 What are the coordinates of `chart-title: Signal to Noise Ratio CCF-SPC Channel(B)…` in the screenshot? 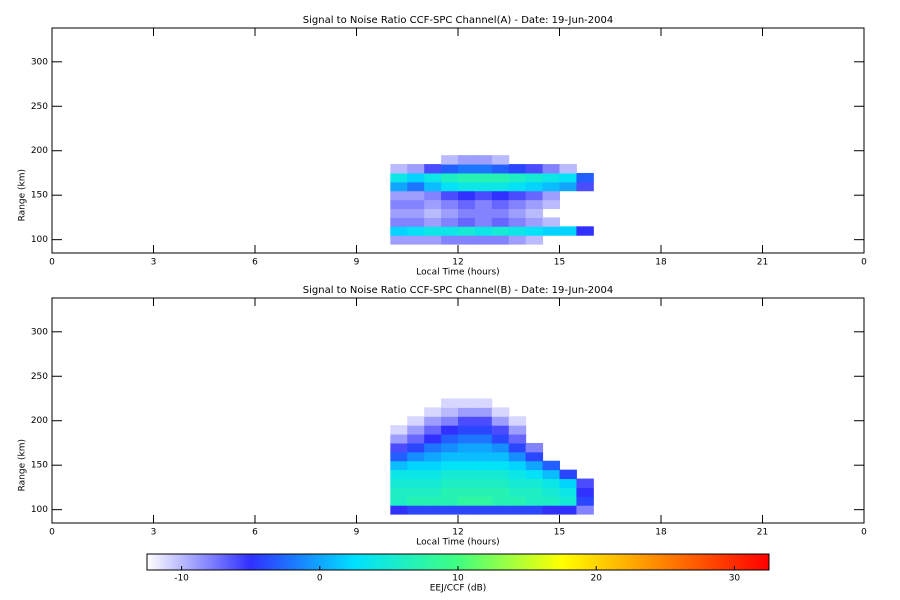 It's located at (458, 290).